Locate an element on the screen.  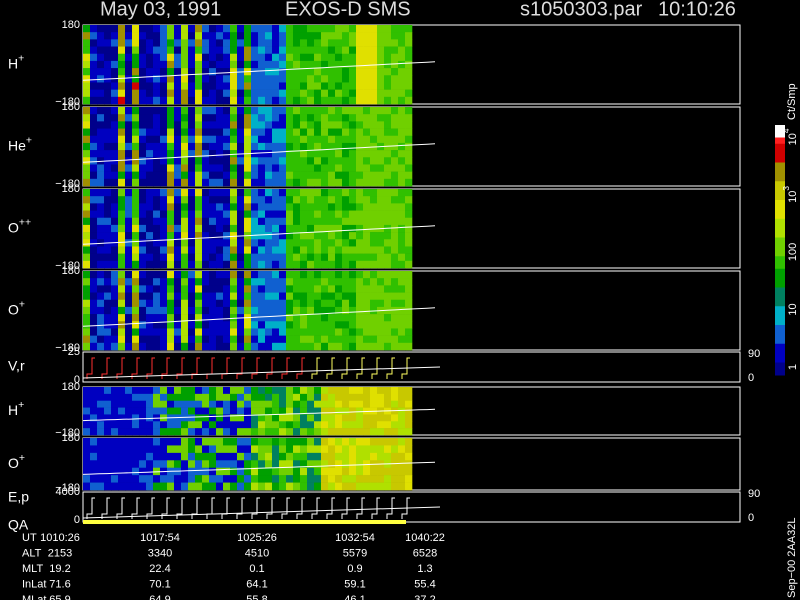
panel-label-sup: + is located at coordinates (21, 58).